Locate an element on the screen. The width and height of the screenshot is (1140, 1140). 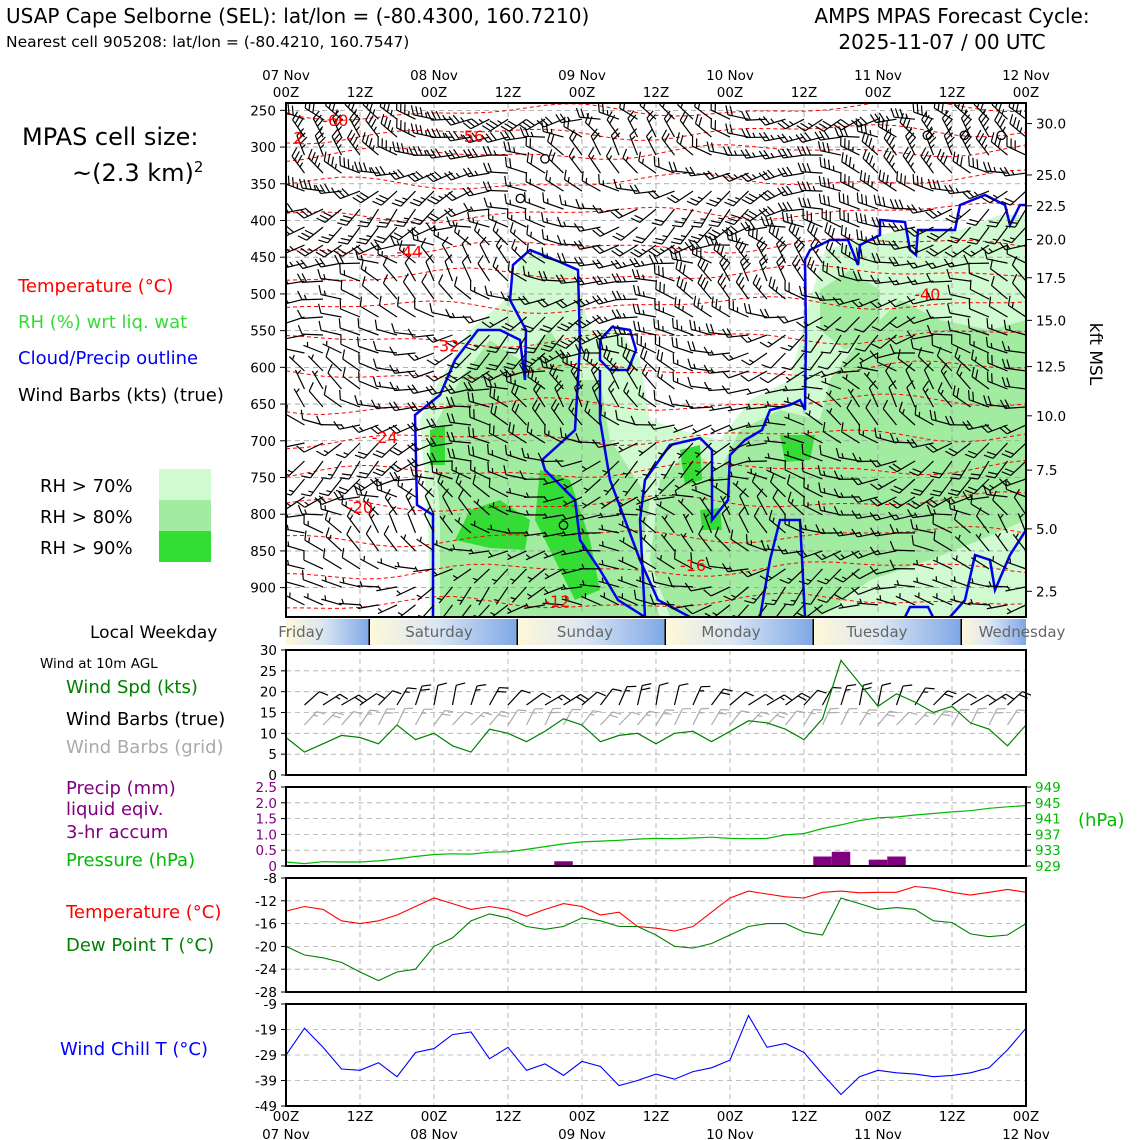
precip-label-3: 3-hr accum is located at coordinates (117, 832).